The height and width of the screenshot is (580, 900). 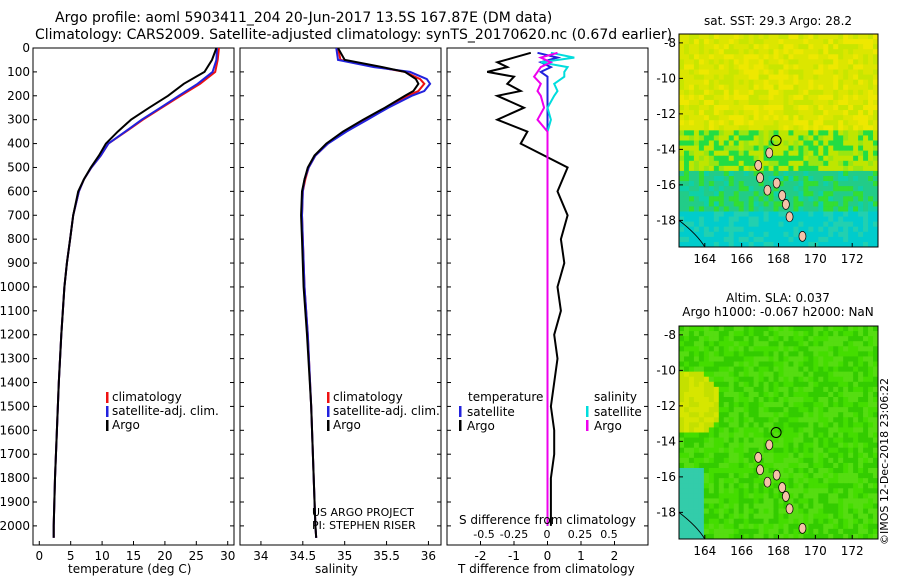 What do you see at coordinates (666, 512) in the screenshot?
I see `sla_map-ytick-label: -18` at bounding box center [666, 512].